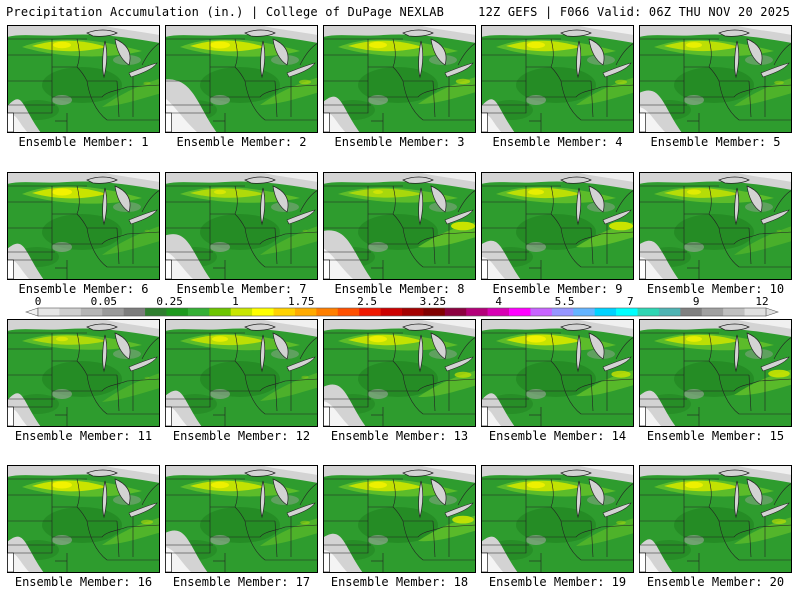  I want to click on member-caption: Ensemble Member: 2, so click(241, 142).